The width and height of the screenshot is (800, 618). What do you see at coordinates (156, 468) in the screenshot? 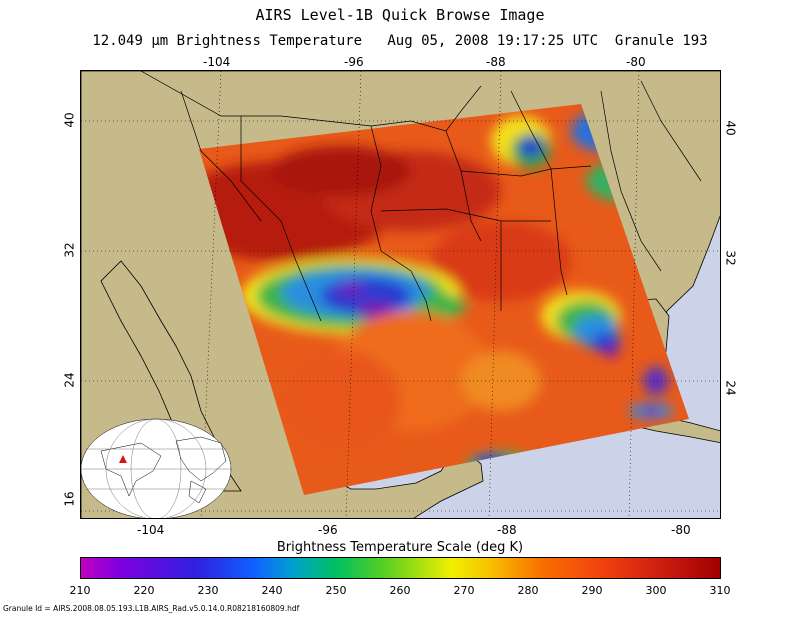
I see `inset-globe` at bounding box center [156, 468].